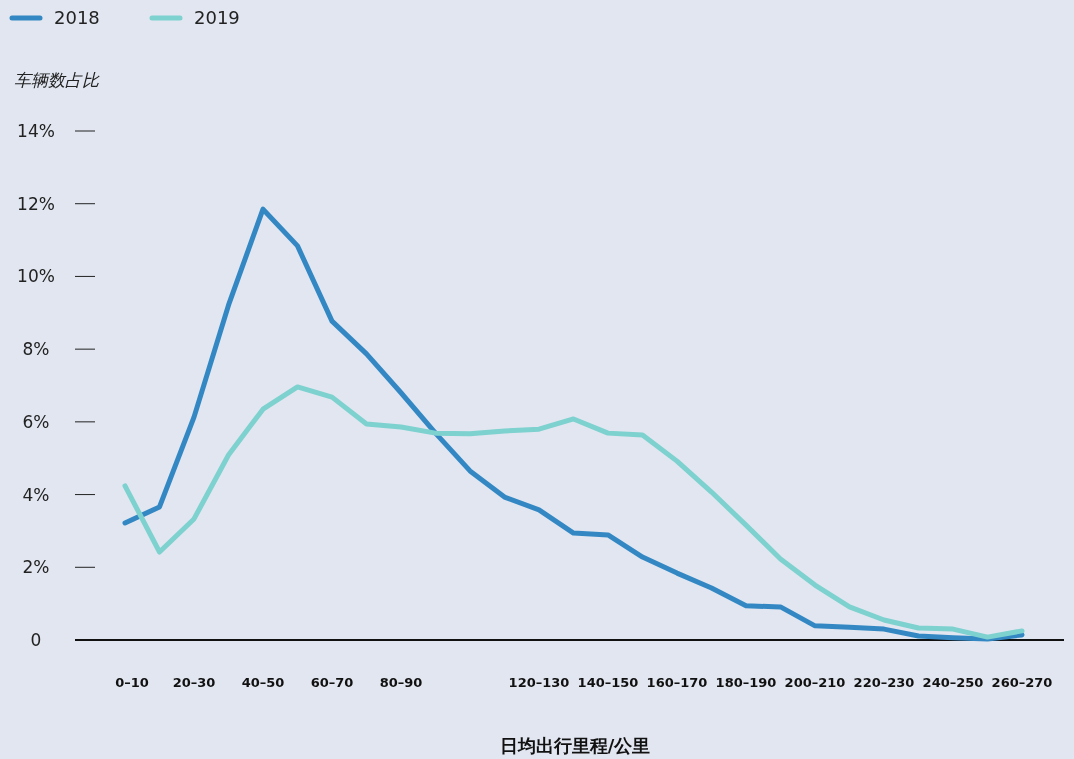 The image size is (1074, 759). Describe the element at coordinates (36, 349) in the screenshot. I see `y-tick-label: 8%` at that location.